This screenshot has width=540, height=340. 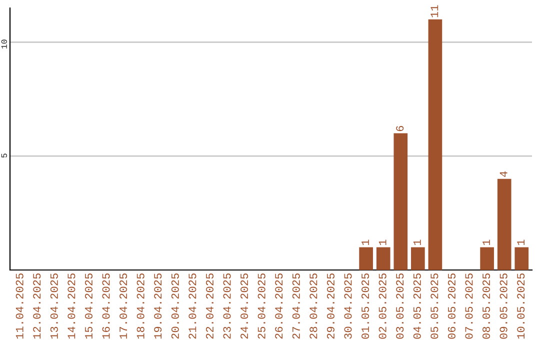 What do you see at coordinates (434, 306) in the screenshot?
I see `x-tick-label: 05.05.2025` at bounding box center [434, 306].